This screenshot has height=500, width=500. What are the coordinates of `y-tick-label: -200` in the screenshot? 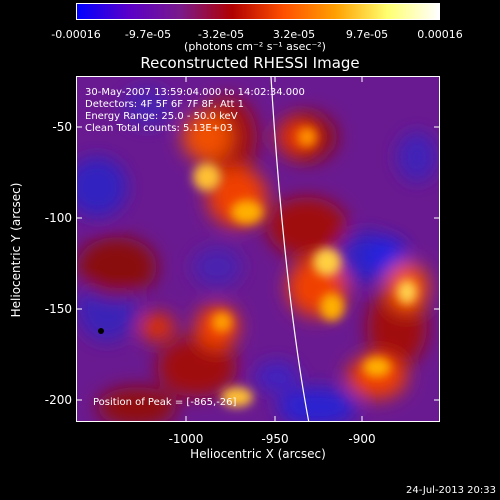 It's located at (58, 400).